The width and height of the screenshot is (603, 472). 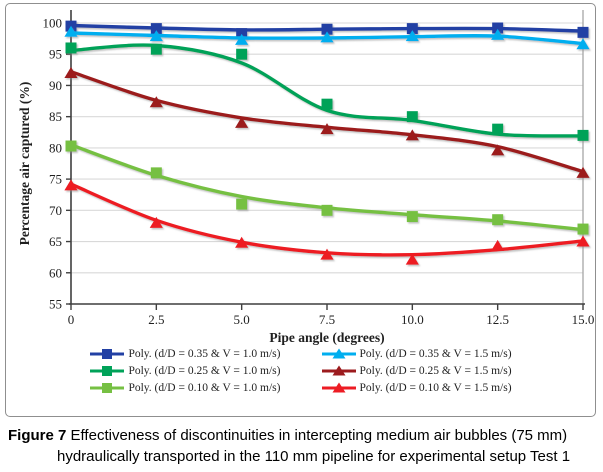 What do you see at coordinates (242, 319) in the screenshot?
I see `x-tick-label: 5.0` at bounding box center [242, 319].